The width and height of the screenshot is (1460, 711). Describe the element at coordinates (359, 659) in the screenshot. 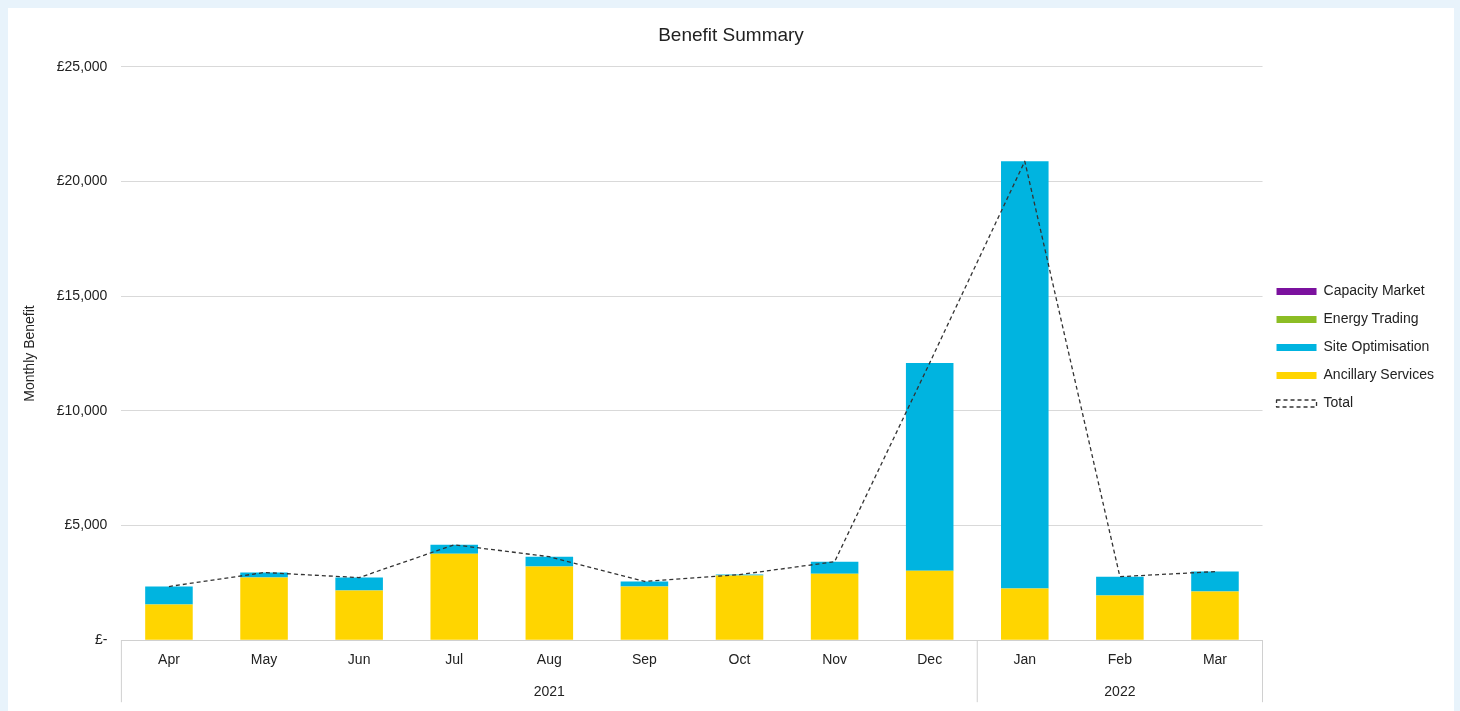

I see `x-tick-label: Jun` at that location.